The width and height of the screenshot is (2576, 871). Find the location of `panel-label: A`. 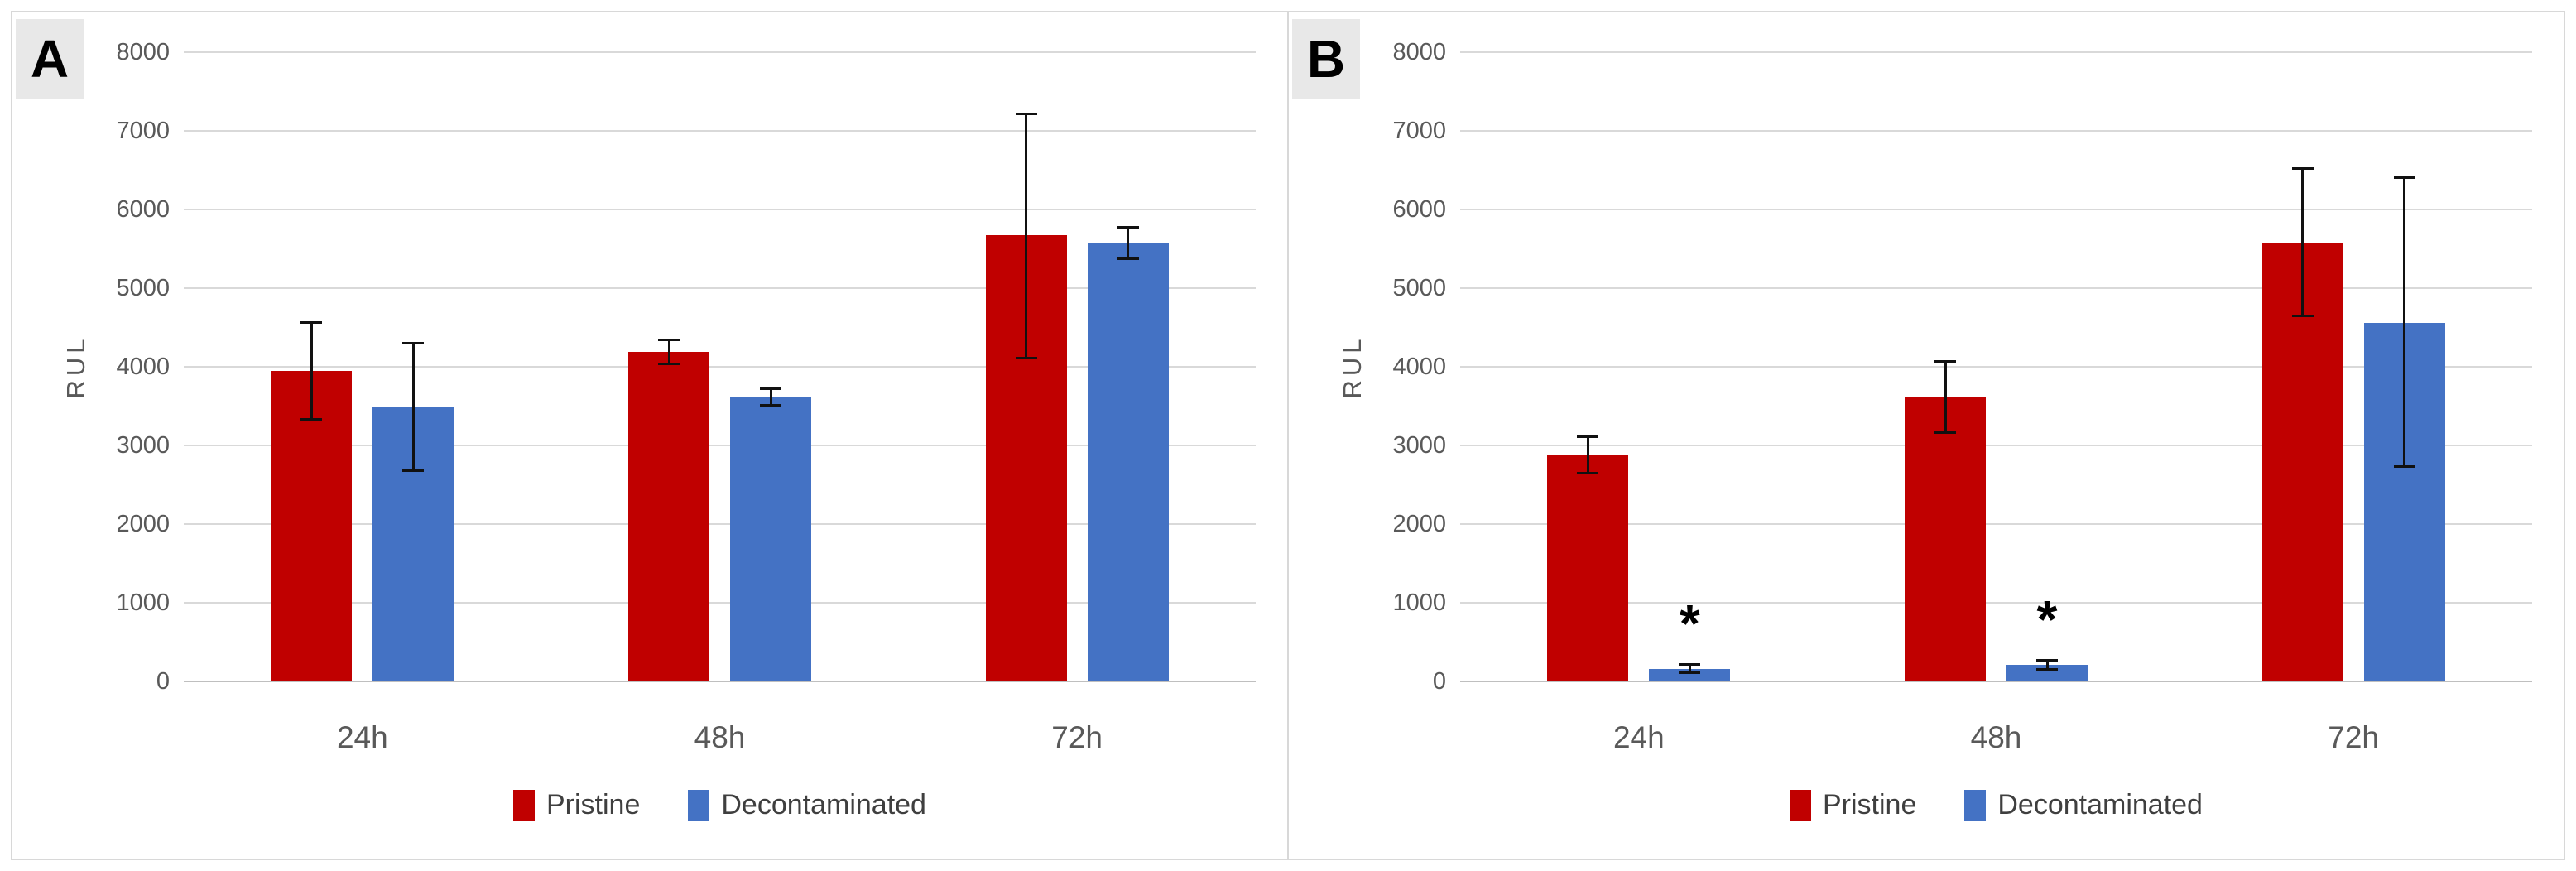

panel-label: A is located at coordinates (50, 59).